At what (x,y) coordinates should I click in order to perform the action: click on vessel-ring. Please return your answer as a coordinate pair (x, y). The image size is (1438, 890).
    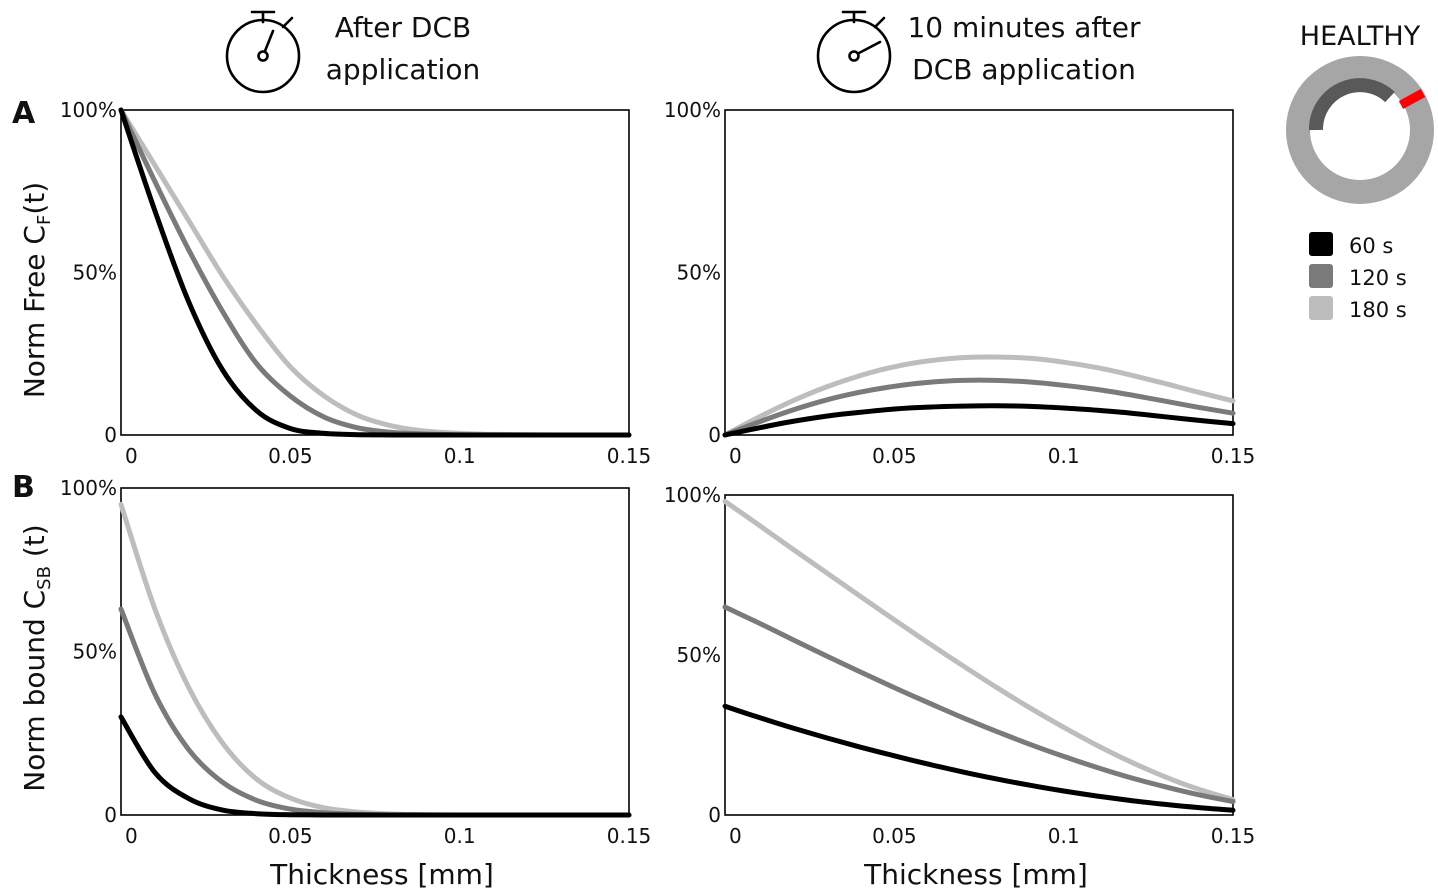
    Looking at the image, I should click on (1360, 130).